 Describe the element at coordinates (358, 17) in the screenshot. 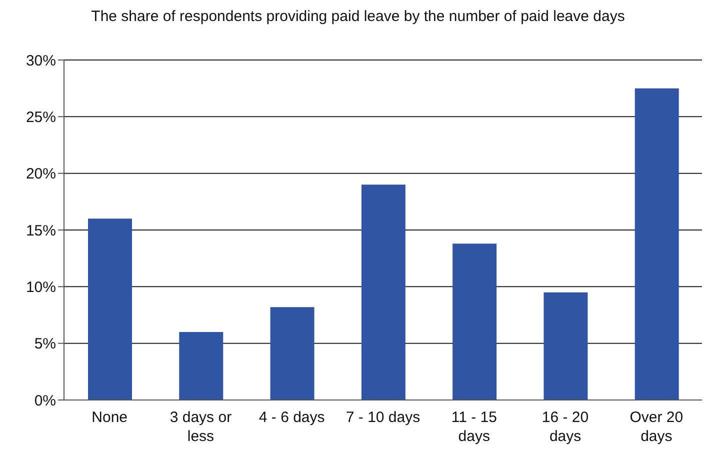

I see `chart-title: The share of respondents providing paid leave by the number of paid leave days` at that location.